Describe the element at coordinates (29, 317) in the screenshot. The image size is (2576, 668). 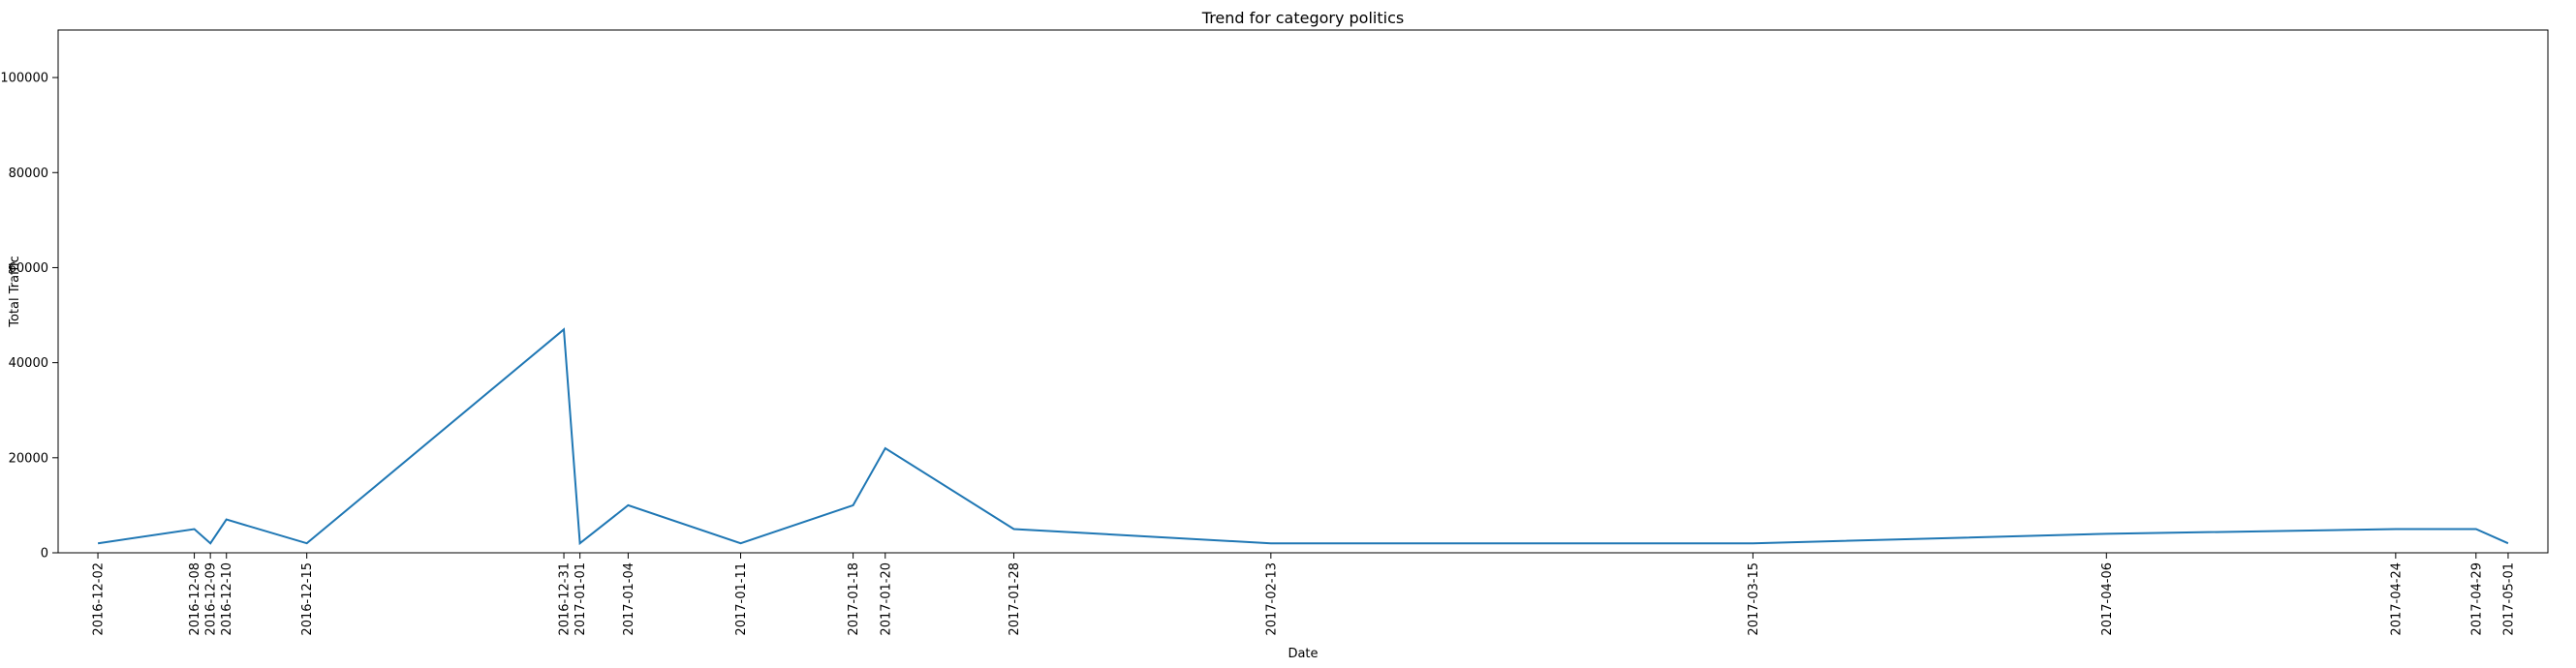
I see `y-axis-ticks: 0 20000 40000 60000 80000 100000` at that location.